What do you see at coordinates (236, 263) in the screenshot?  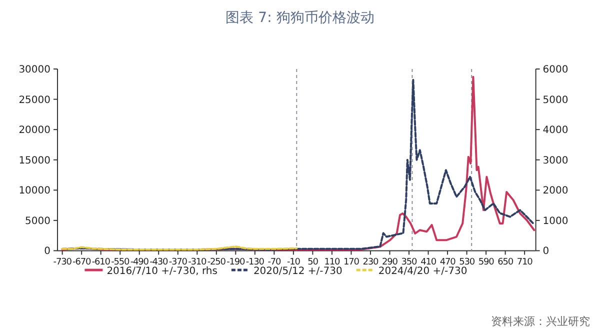 I see `x-tick-label: -190` at bounding box center [236, 263].